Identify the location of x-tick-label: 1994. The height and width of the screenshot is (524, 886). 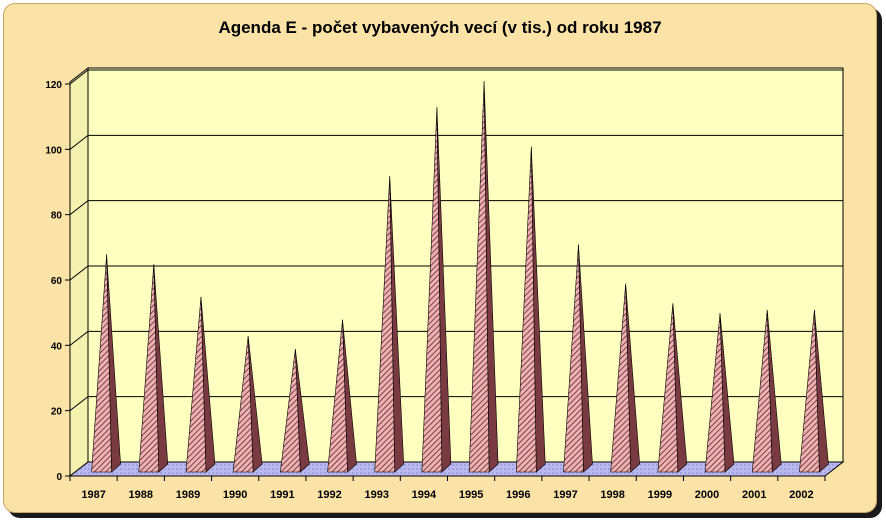
(424, 495).